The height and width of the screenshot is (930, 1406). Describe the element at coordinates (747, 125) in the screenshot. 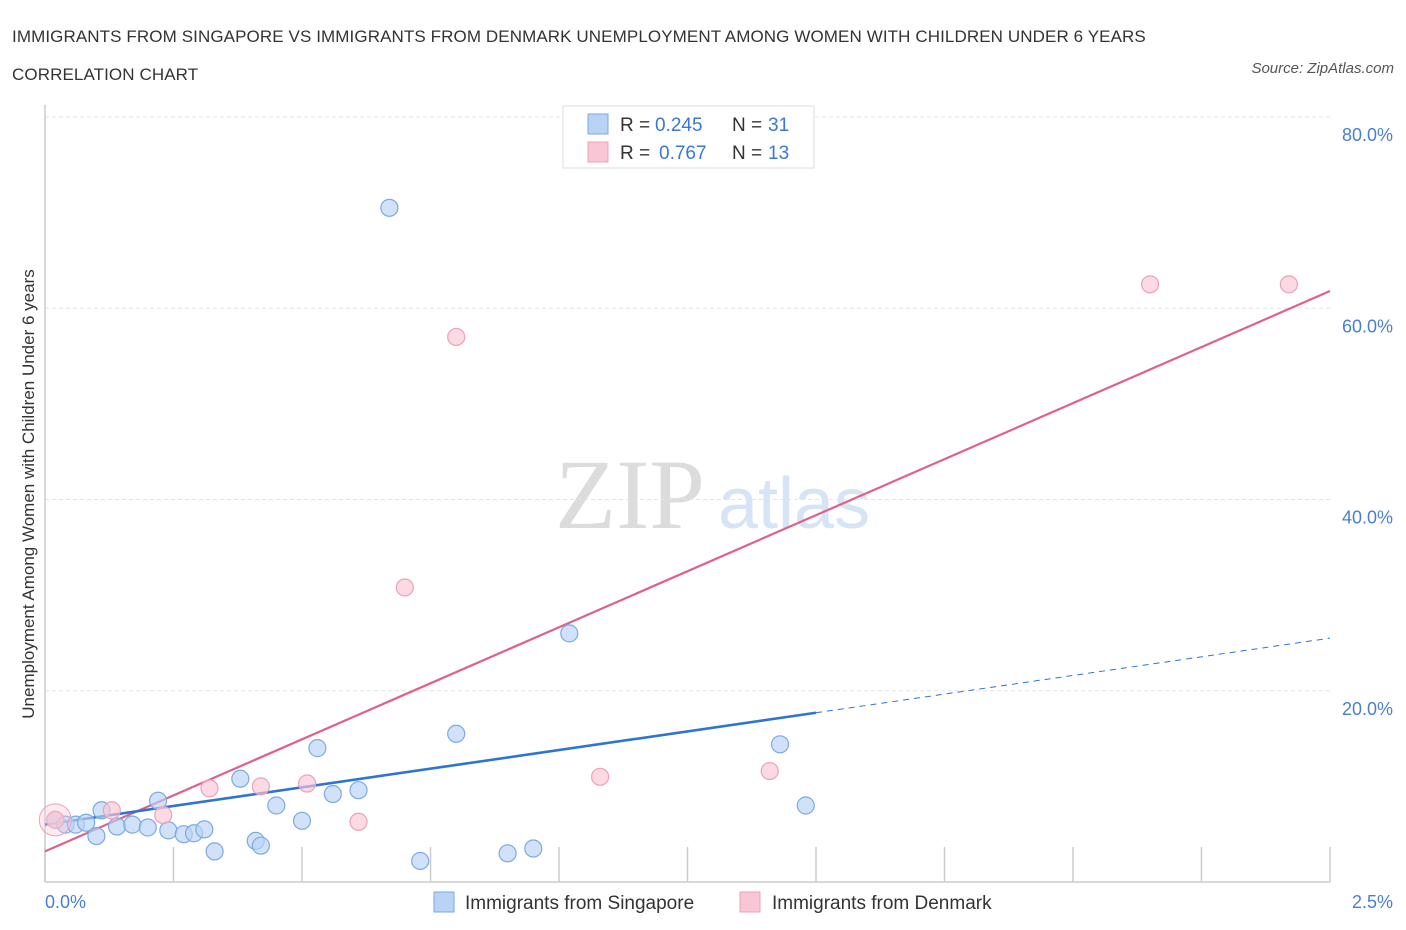

I see `legend-n-label-1: N =` at that location.